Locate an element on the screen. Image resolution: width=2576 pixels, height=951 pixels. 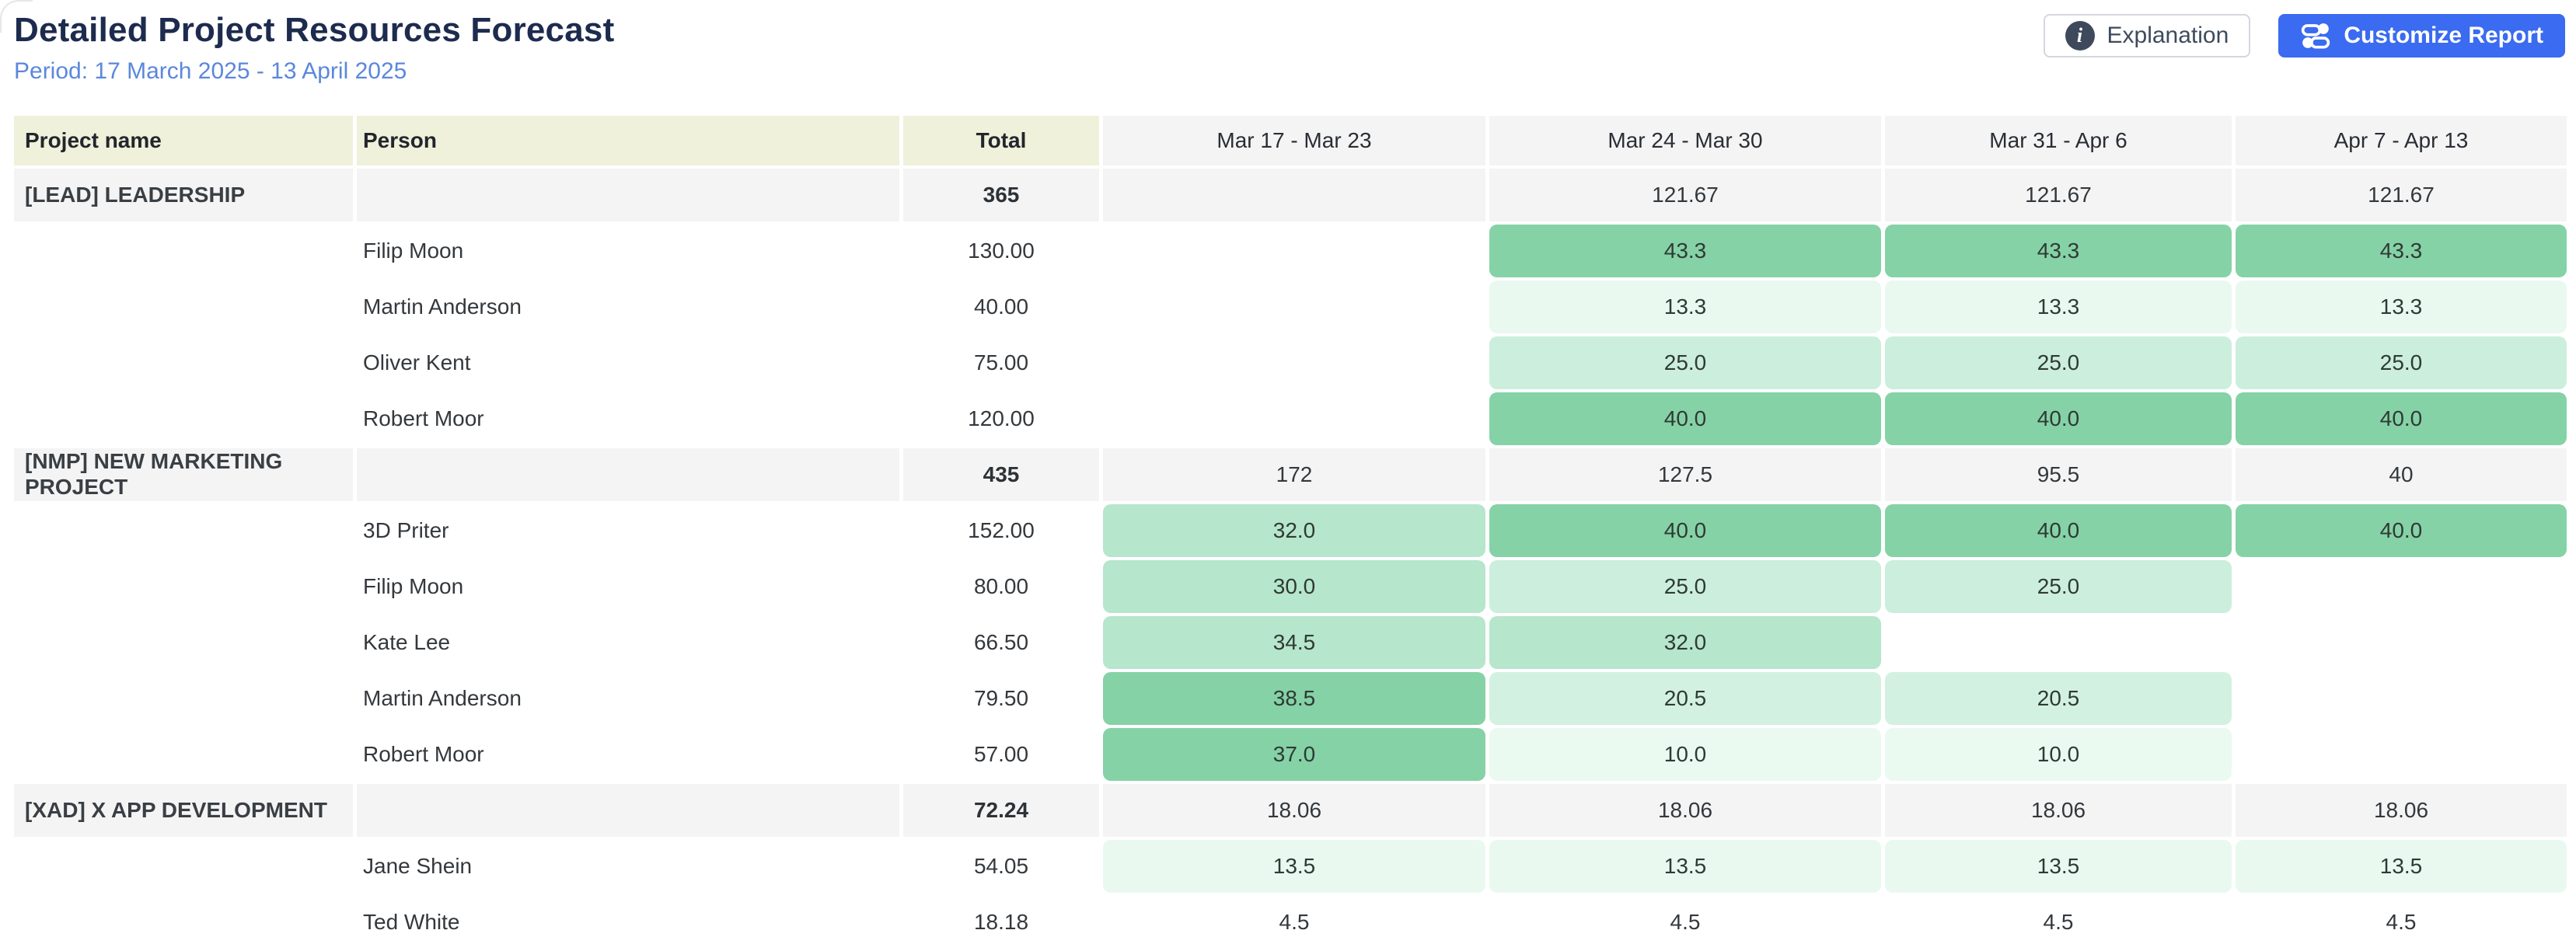
person-row: Robert Moor 57.00 37.0 10.0 10.0 is located at coordinates (1291, 754).